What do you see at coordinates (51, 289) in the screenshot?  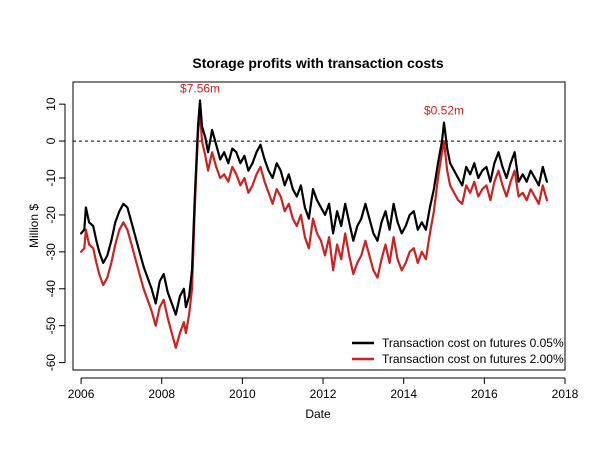 I see `y-tick-label: -40` at bounding box center [51, 289].